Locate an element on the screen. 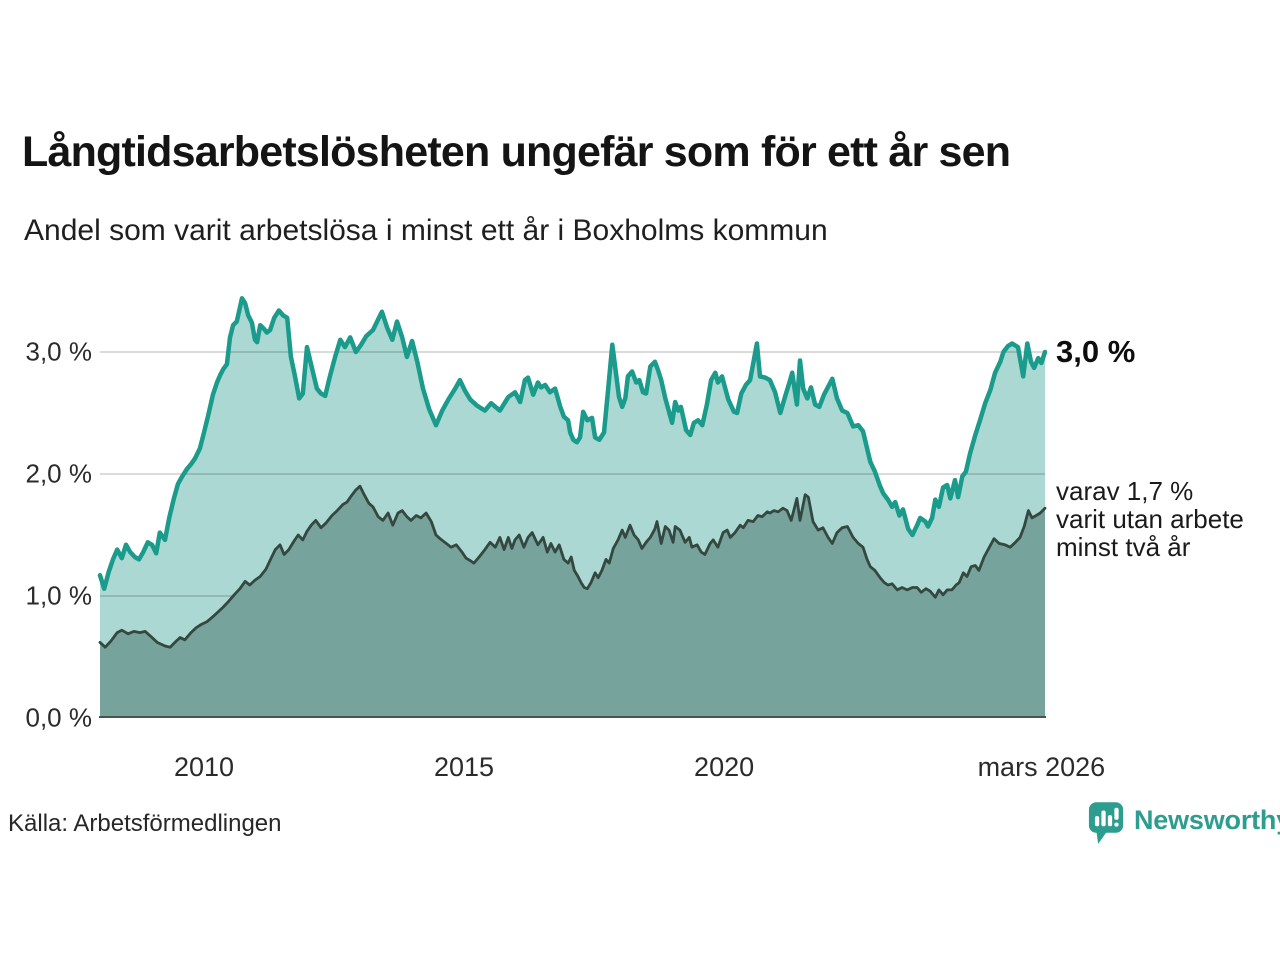 This screenshot has width=1280, height=960. y-axis-tick-label: 2,0 % is located at coordinates (59, 473).